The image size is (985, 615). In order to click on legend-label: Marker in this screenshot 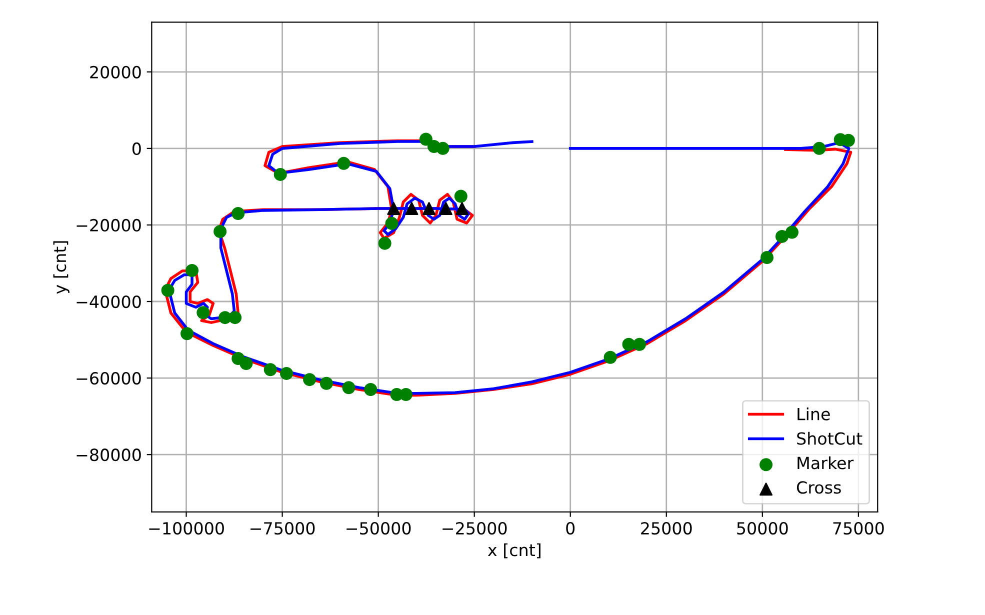, I will do `click(826, 463)`.